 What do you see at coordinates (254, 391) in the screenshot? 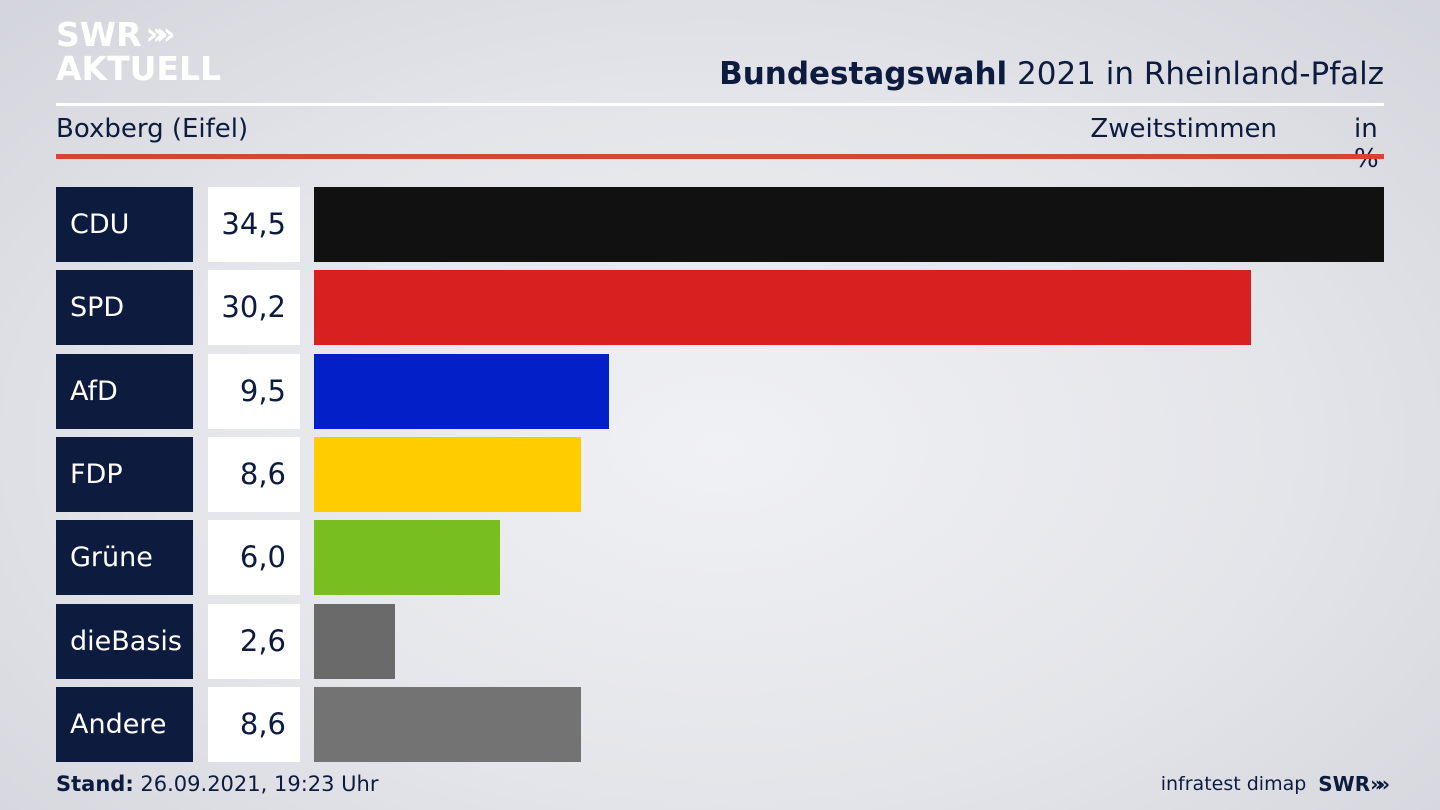
I see `value-label: 9,5` at bounding box center [254, 391].